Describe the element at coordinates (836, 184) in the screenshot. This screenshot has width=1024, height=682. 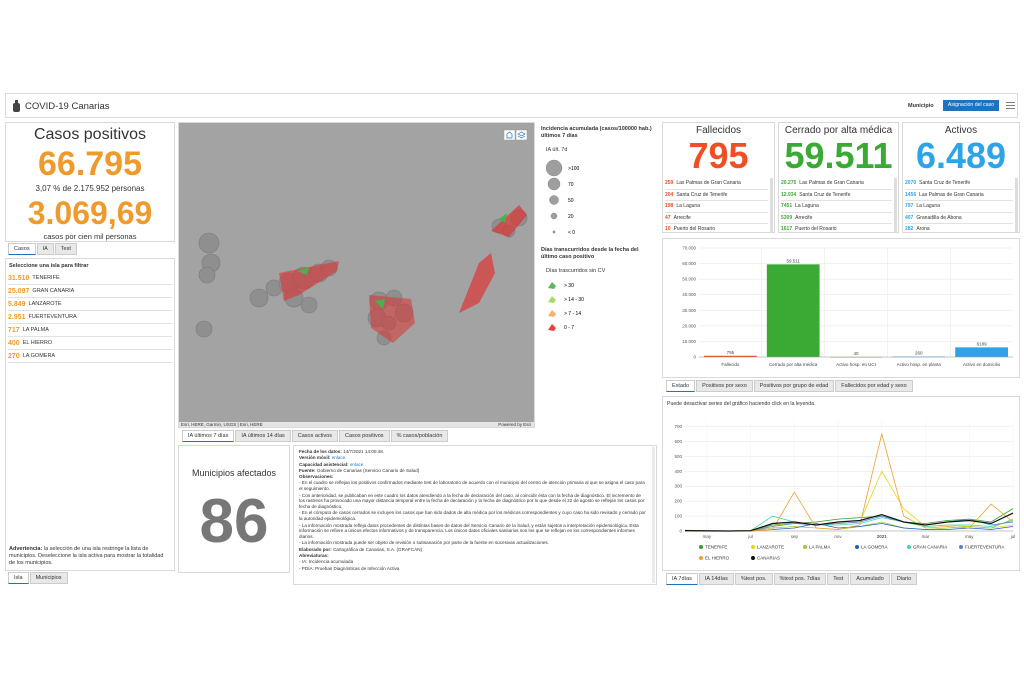
I see `kpi-row: 20.275 Las Palmas de Gran Canaria` at that location.